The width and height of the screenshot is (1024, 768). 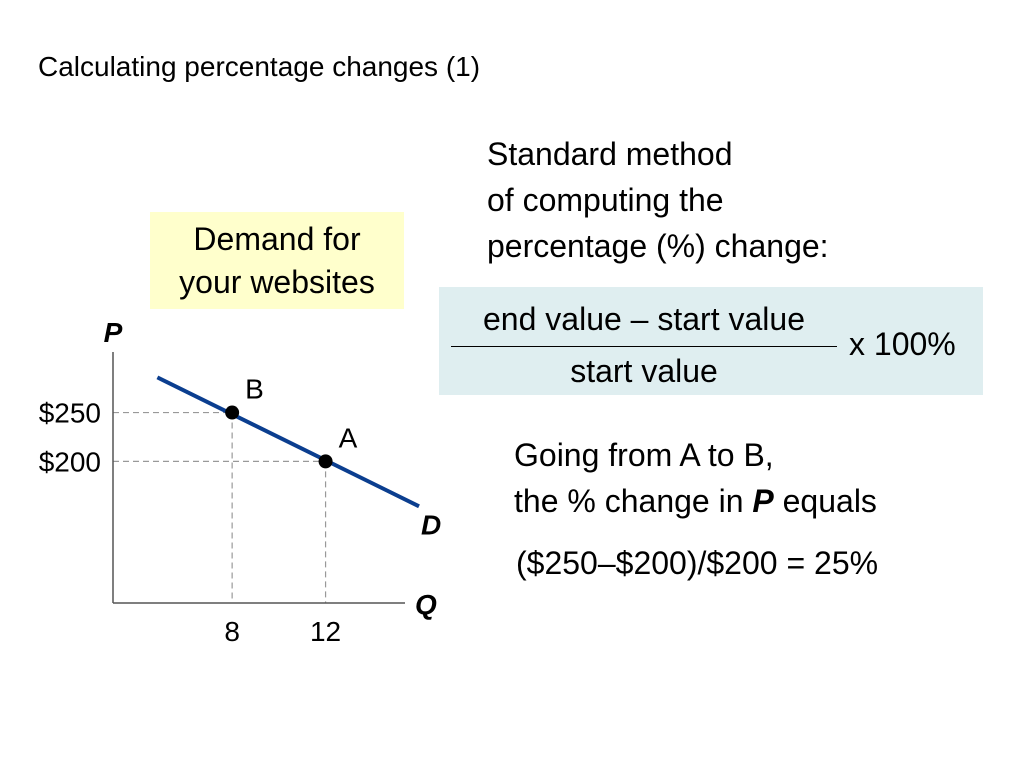 I want to click on method-line: Standard method, so click(x=610, y=154).